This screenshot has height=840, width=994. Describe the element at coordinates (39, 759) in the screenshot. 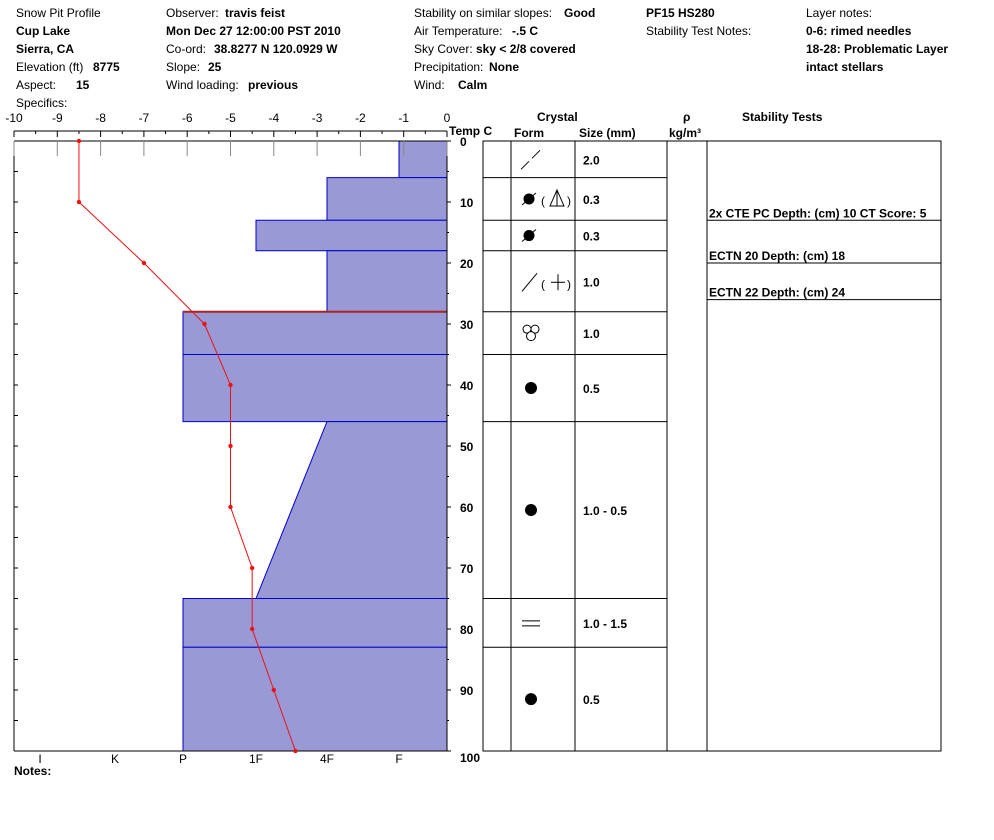

I see `hardness-tick-label: I` at that location.